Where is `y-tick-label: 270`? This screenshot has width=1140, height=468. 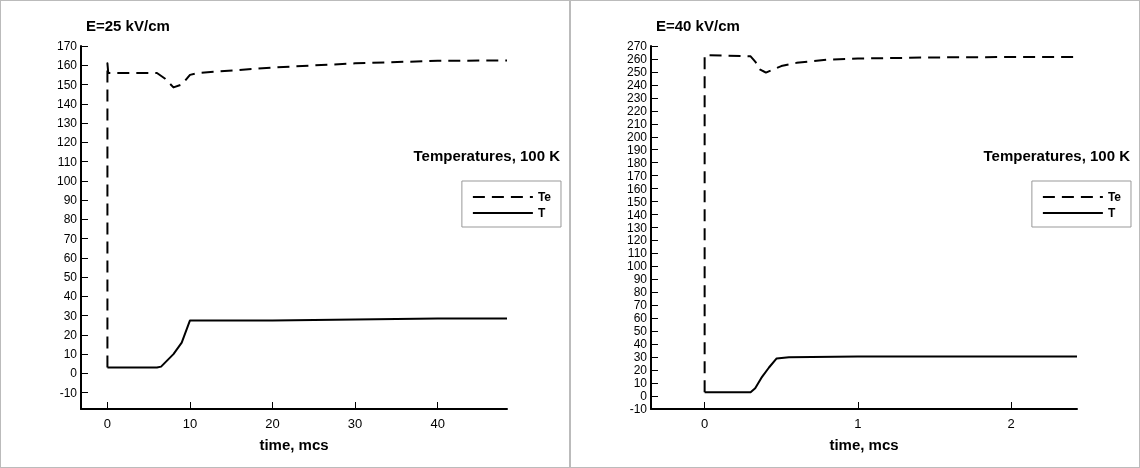
y-tick-label: 270 is located at coordinates (637, 46).